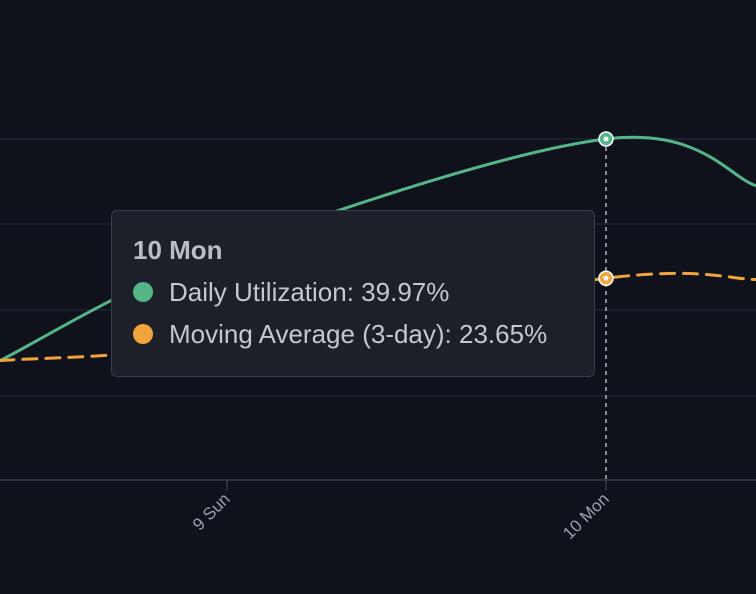 This screenshot has width=756, height=594. What do you see at coordinates (358, 334) in the screenshot?
I see `tooltip-row-label: Moving Average (3-day): 23.65%` at bounding box center [358, 334].